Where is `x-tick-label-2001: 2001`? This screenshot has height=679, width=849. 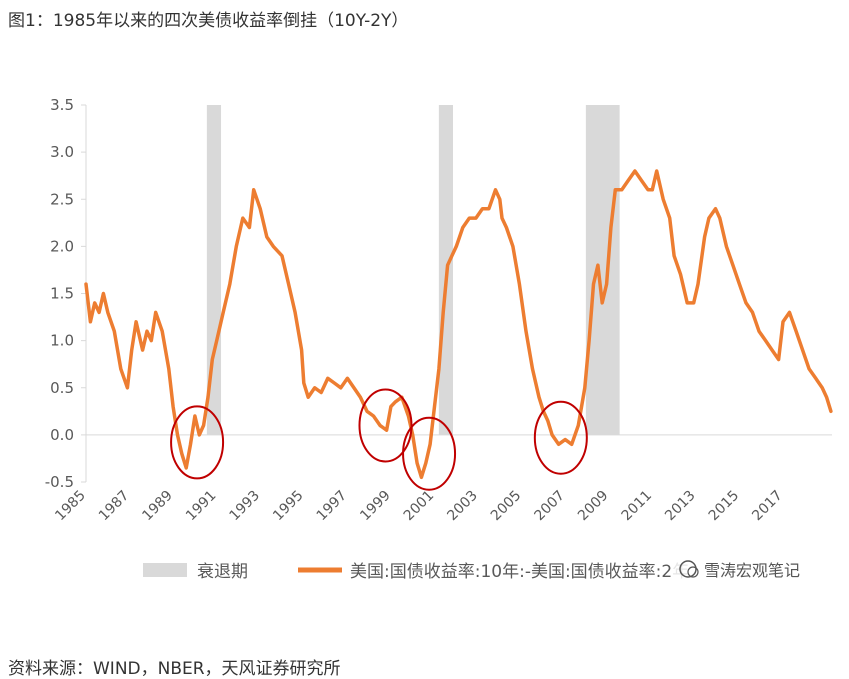 x-tick-label-2001: 2001 is located at coordinates (419, 506).